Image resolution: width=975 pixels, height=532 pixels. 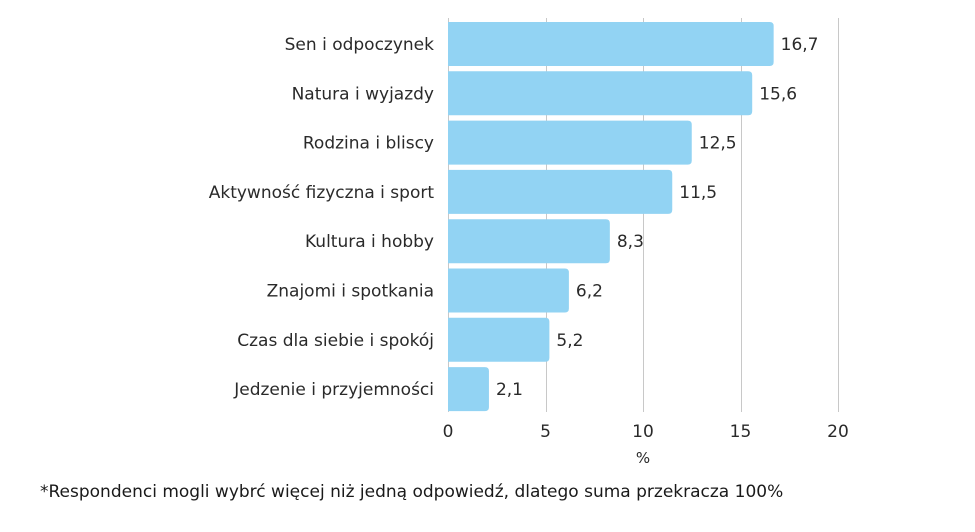 I want to click on x-tick-label: 20, so click(x=838, y=432).